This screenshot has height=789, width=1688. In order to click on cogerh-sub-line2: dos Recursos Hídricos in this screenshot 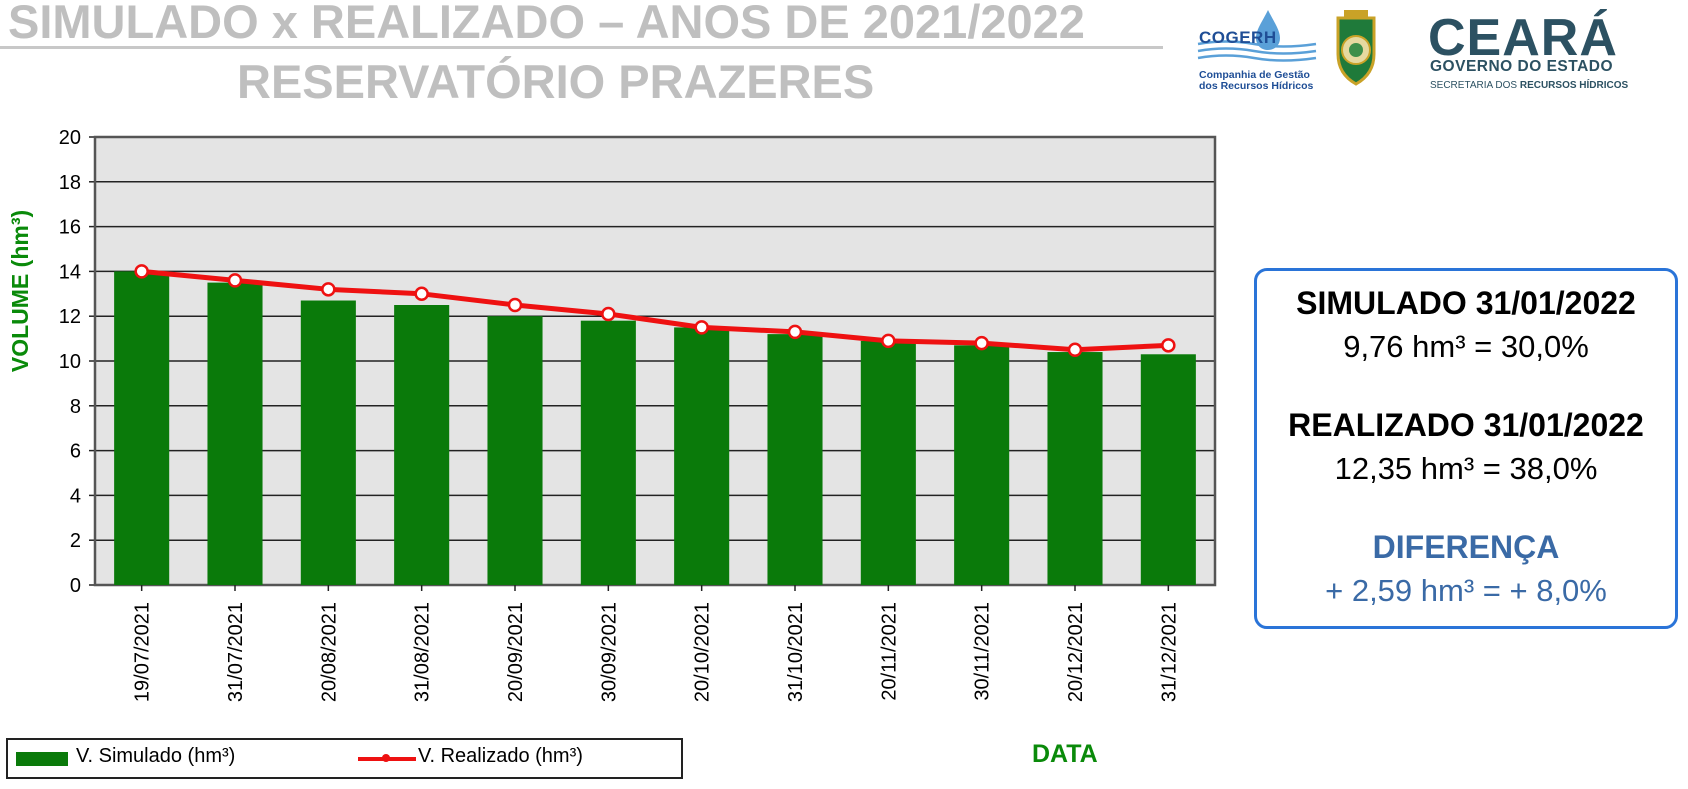, I will do `click(1256, 86)`.